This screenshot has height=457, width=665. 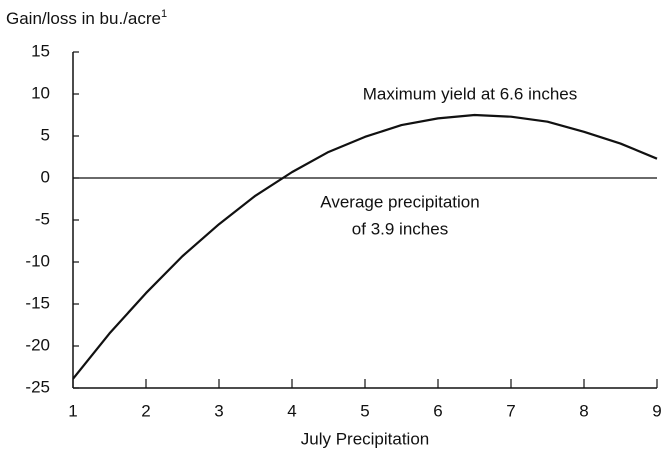 What do you see at coordinates (364, 410) in the screenshot?
I see `x-tick-label: 5` at bounding box center [364, 410].